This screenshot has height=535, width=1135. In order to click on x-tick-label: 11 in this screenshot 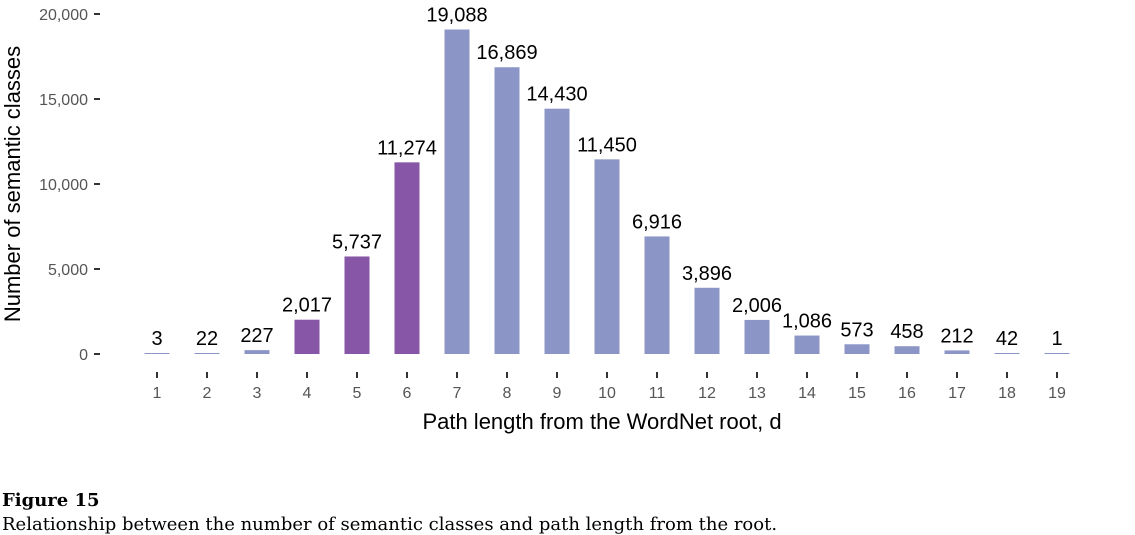, I will do `click(657, 393)`.